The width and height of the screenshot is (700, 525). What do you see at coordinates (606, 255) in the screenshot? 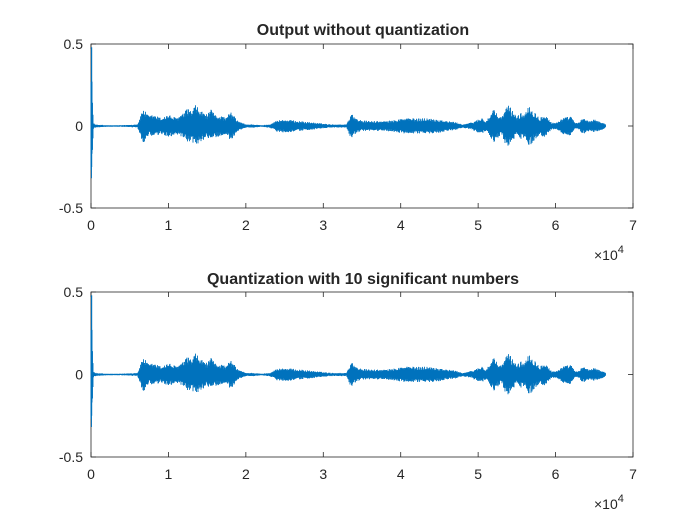
I see `top-subplot-x-exponent-base: ×10` at bounding box center [606, 255].